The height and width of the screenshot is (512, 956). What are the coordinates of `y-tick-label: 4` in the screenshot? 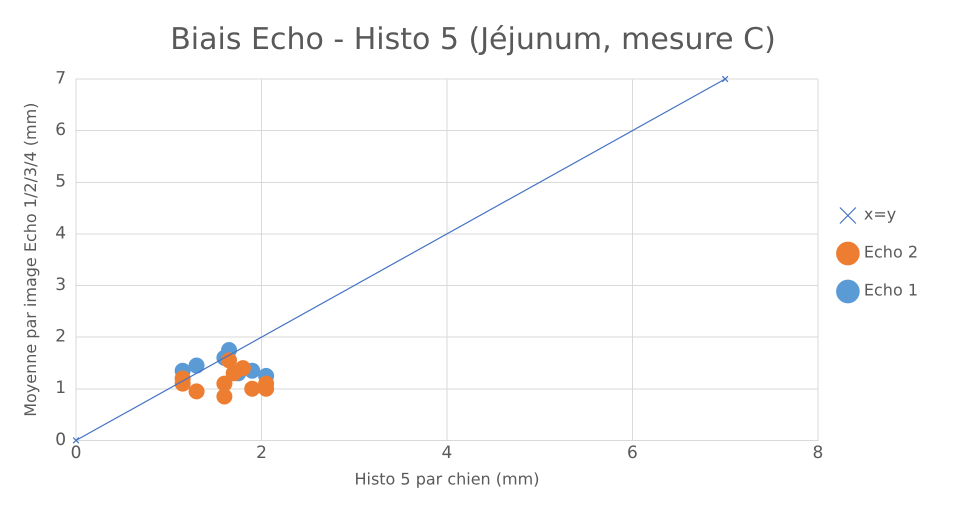 It's located at (60, 233).